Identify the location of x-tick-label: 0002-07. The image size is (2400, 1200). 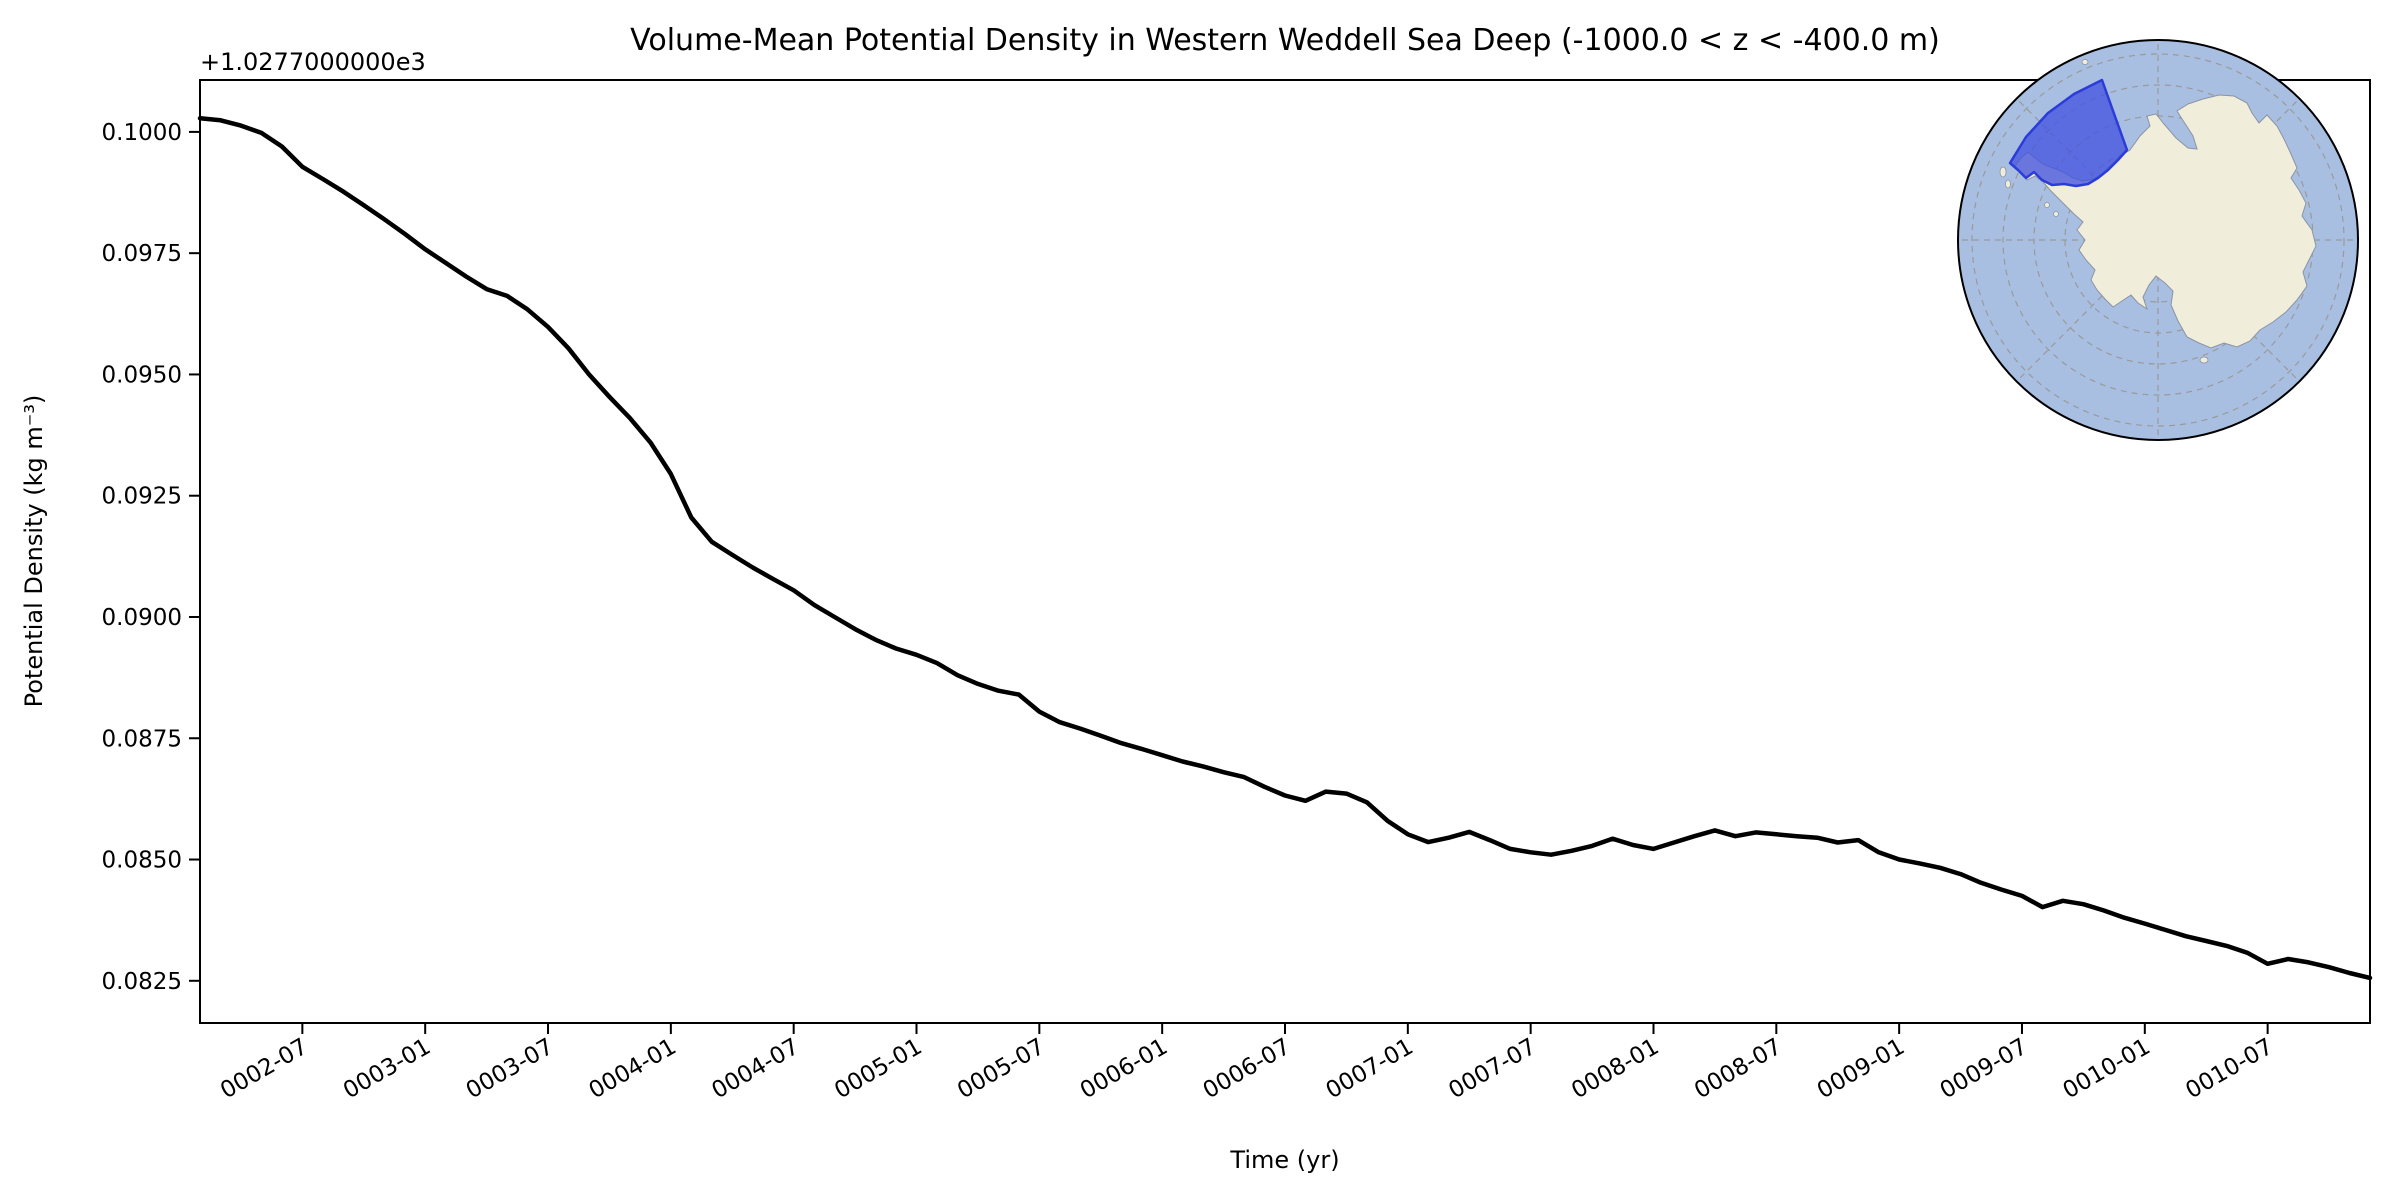
(264, 1069).